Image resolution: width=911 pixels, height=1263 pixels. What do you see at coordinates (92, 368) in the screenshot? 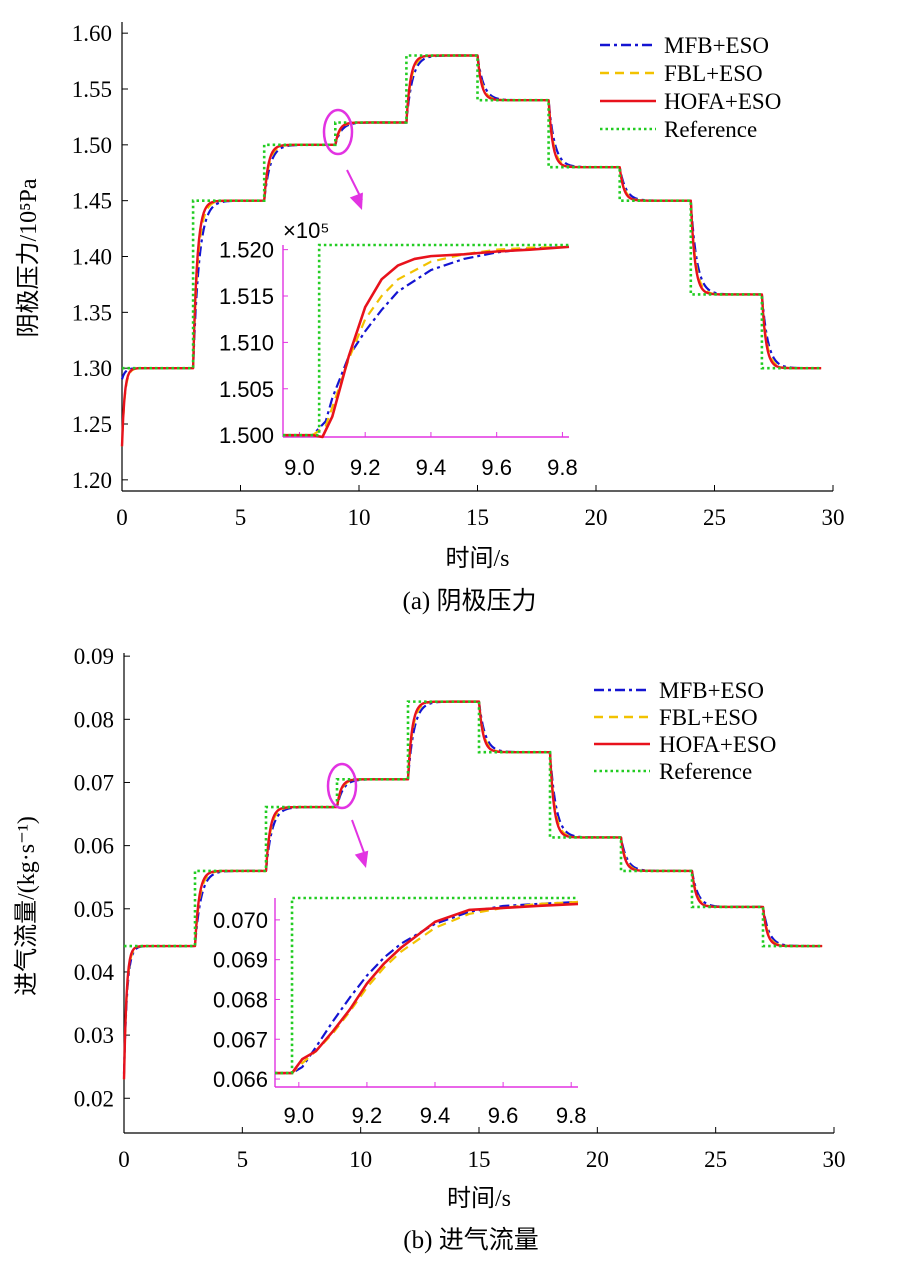
I see `y-tick-label: 1.30` at bounding box center [92, 368].